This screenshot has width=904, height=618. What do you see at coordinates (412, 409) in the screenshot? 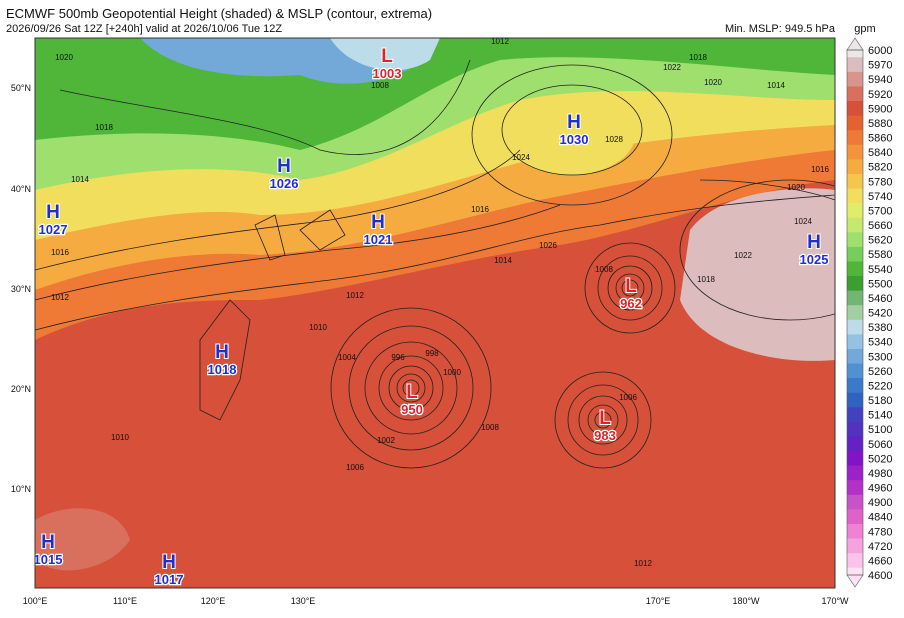
I see `center-value: 950` at bounding box center [412, 409].